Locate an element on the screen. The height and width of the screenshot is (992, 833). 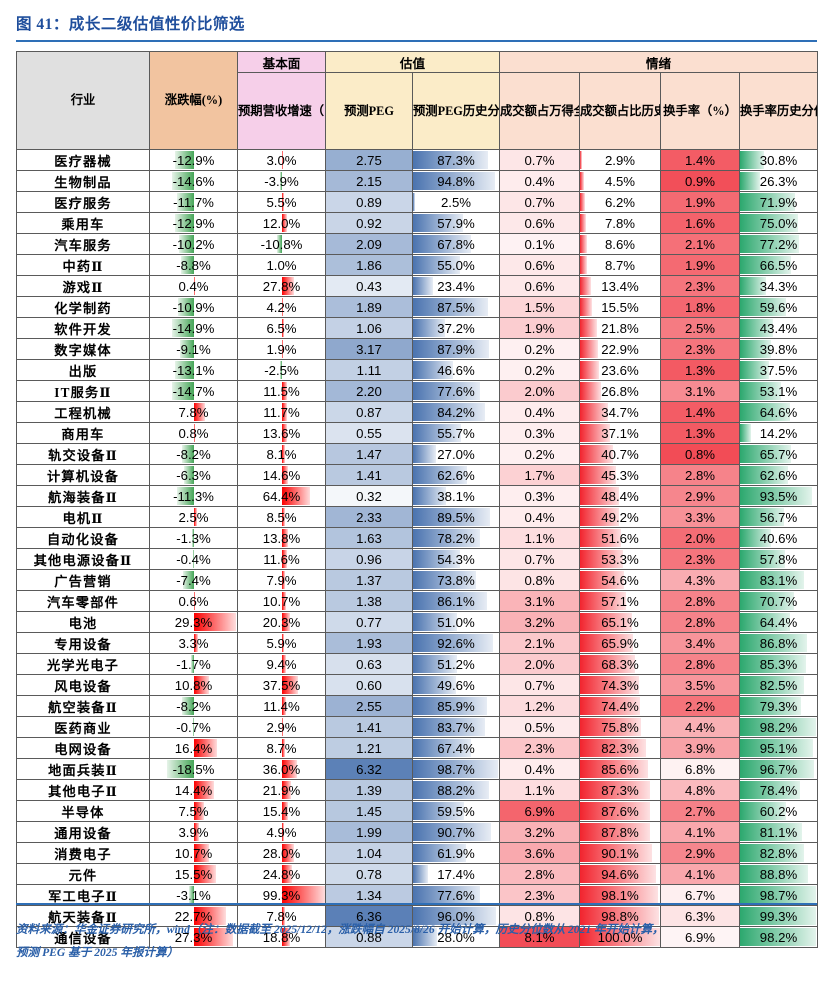
cell-value-peg: 2.09 is located at coordinates (369, 244).